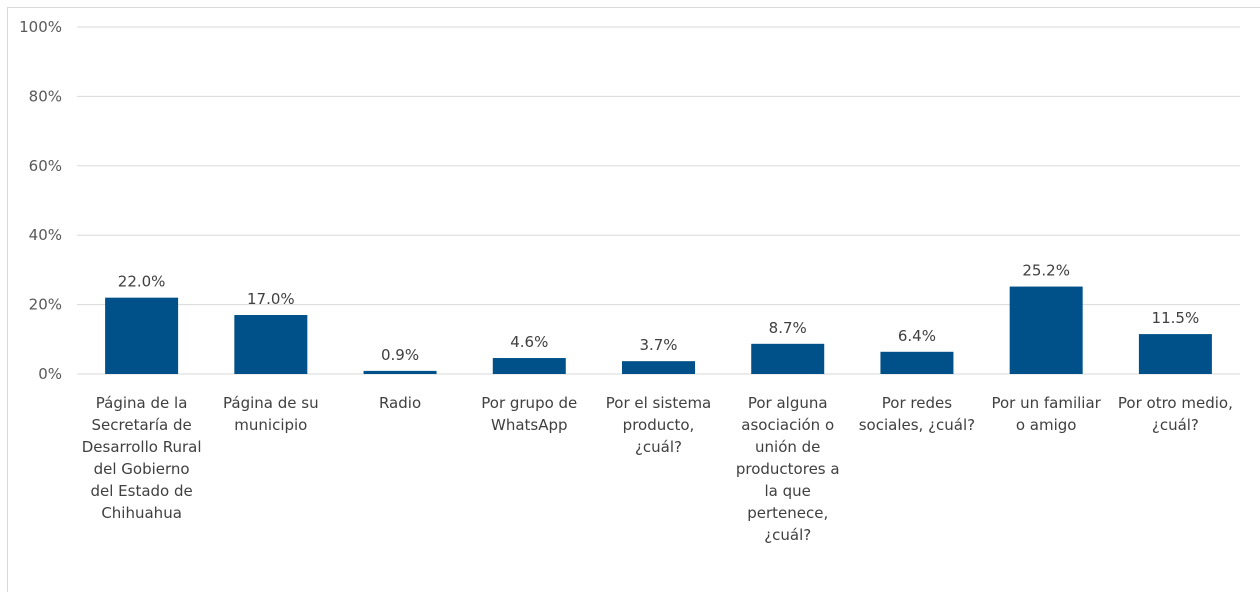 This screenshot has width=1260, height=592. I want to click on y-tick-label: 100%, so click(40, 27).